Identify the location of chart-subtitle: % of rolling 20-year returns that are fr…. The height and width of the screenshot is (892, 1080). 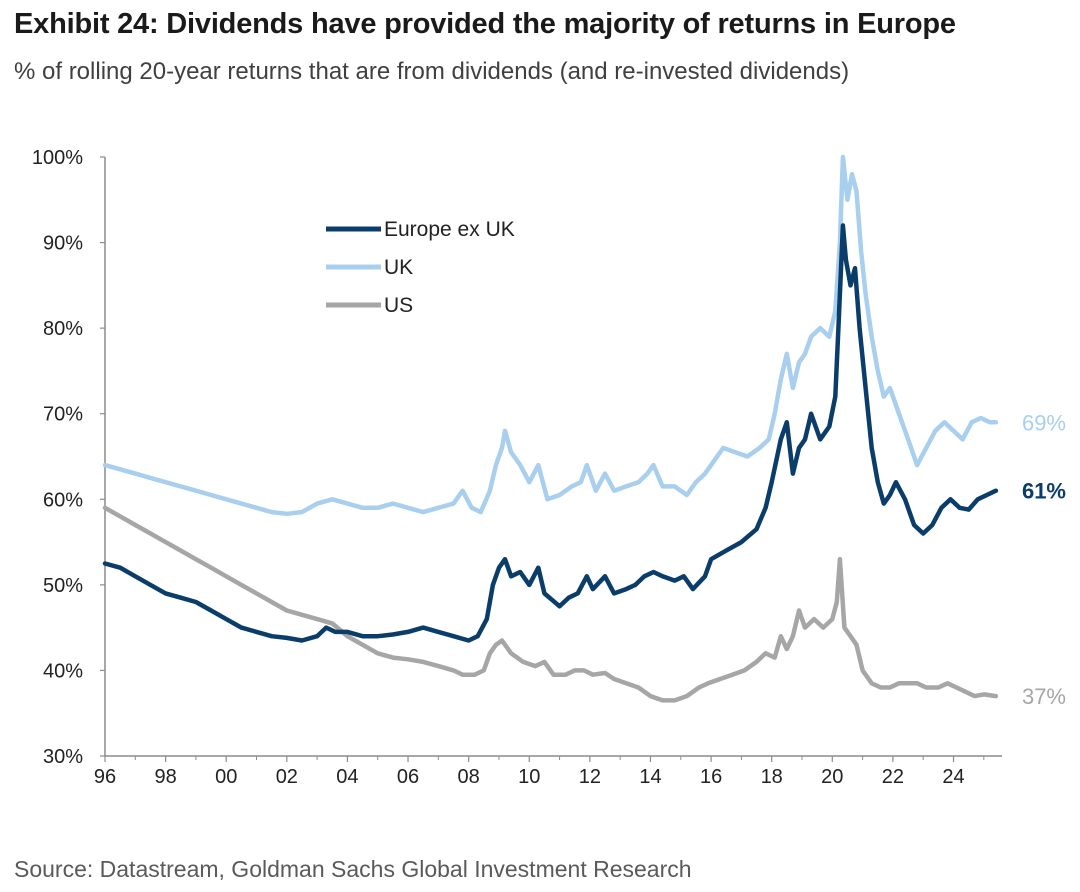
(432, 71).